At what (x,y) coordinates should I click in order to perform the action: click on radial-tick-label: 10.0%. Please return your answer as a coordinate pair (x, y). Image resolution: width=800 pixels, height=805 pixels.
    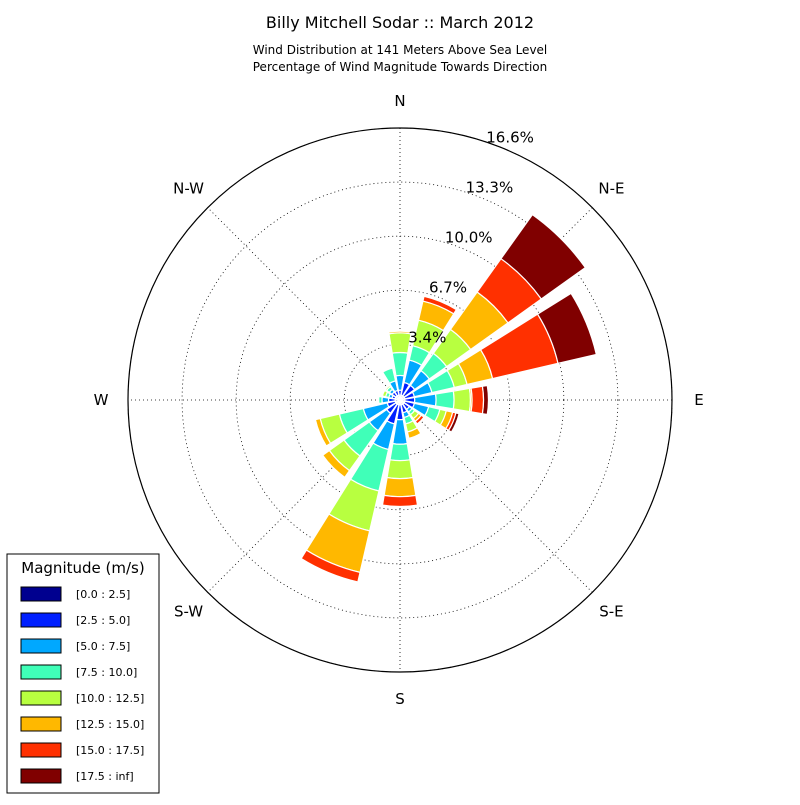
    Looking at the image, I should click on (469, 238).